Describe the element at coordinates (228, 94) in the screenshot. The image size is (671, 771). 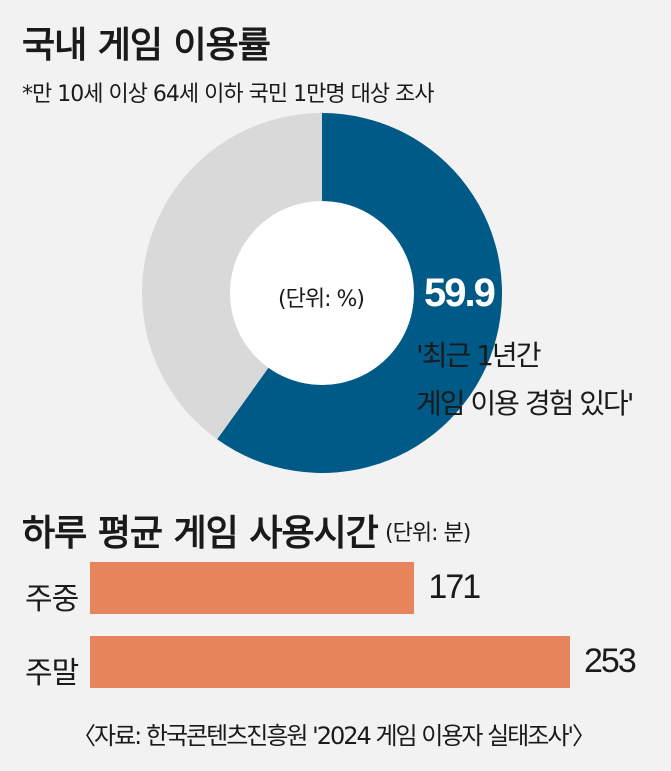
I see `donut-chart-subtitle: *만 10세 이상 64세 이하 국민 1만명 대상 조사` at that location.